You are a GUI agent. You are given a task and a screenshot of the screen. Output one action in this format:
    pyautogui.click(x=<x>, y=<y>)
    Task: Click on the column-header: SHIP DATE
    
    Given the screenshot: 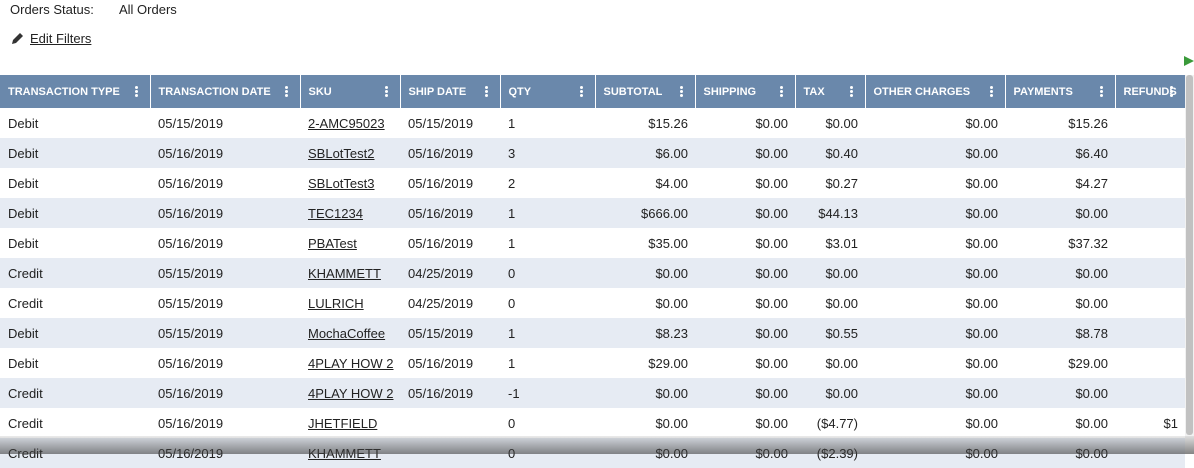 What is the action you would take?
    pyautogui.click(x=450, y=91)
    